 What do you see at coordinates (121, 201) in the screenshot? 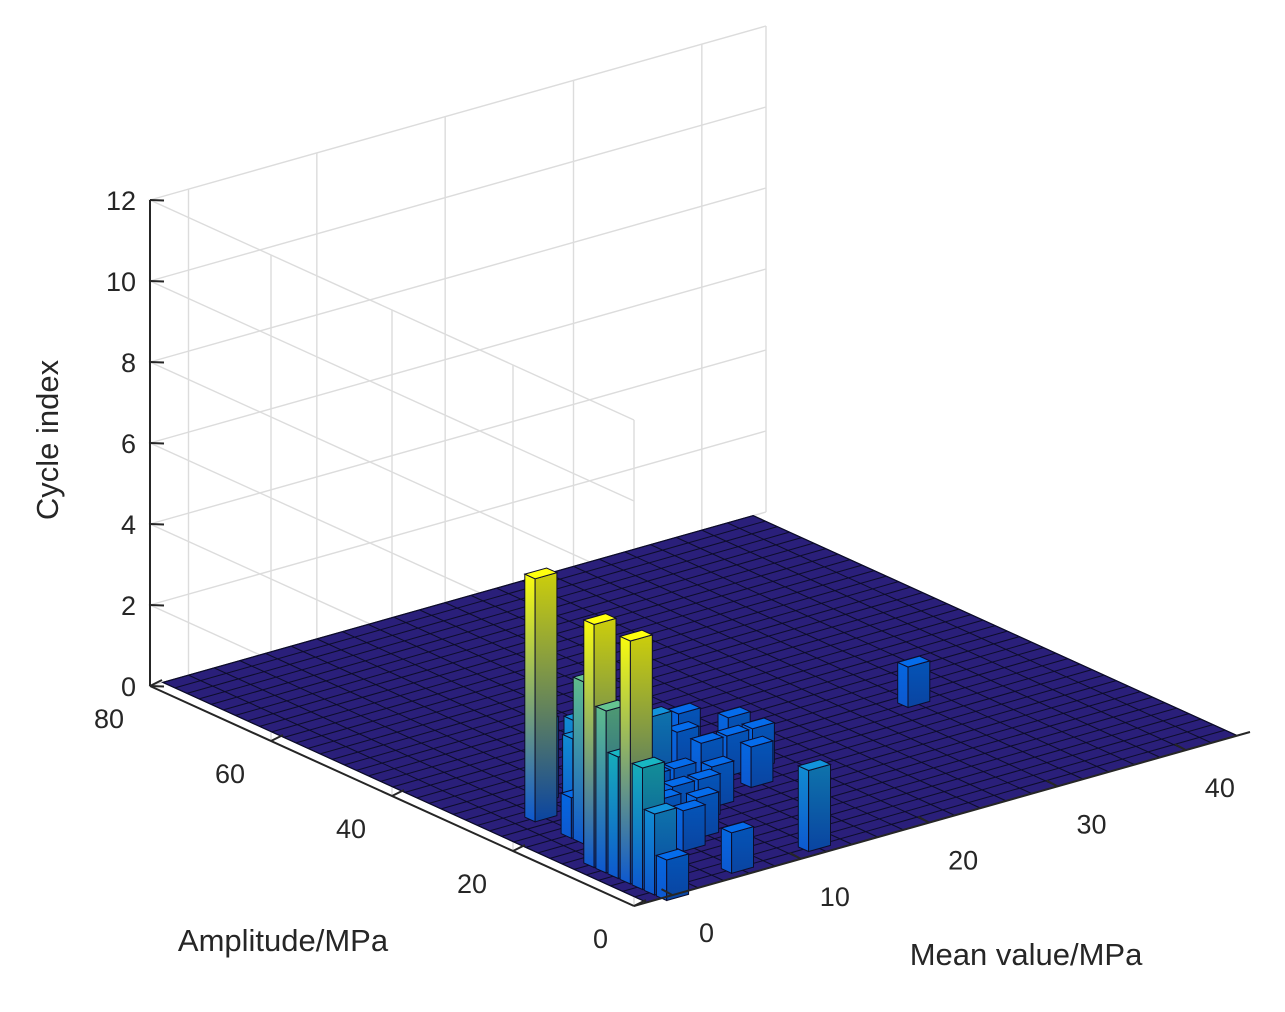
I see `z-tick-label: 12` at bounding box center [121, 201].